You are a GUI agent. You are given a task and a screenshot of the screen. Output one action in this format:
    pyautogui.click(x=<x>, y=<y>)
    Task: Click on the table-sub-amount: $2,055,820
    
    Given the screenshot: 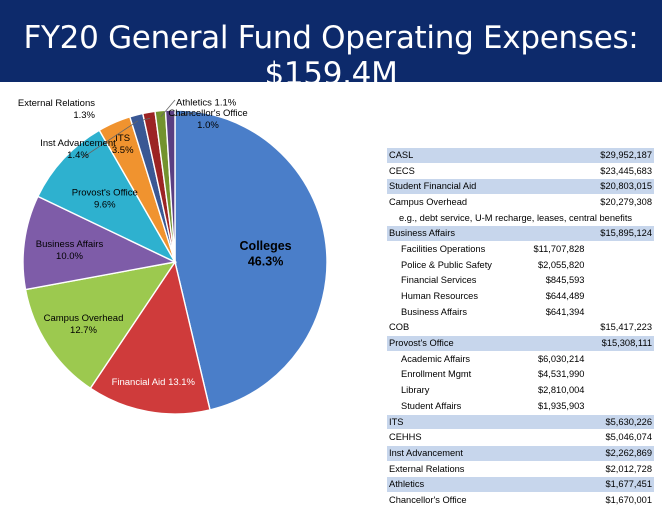 What is the action you would take?
    pyautogui.click(x=553, y=265)
    